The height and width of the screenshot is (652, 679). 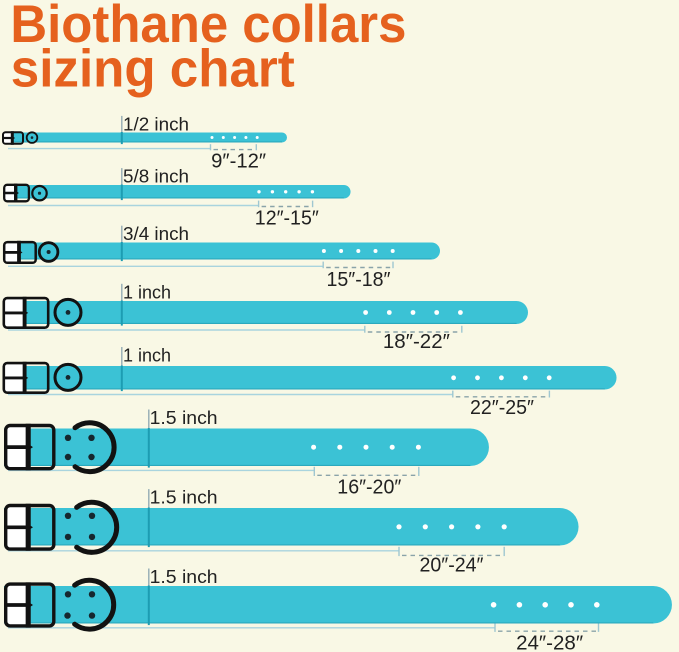 I want to click on svg-text: 9″-12″, so click(x=238, y=161).